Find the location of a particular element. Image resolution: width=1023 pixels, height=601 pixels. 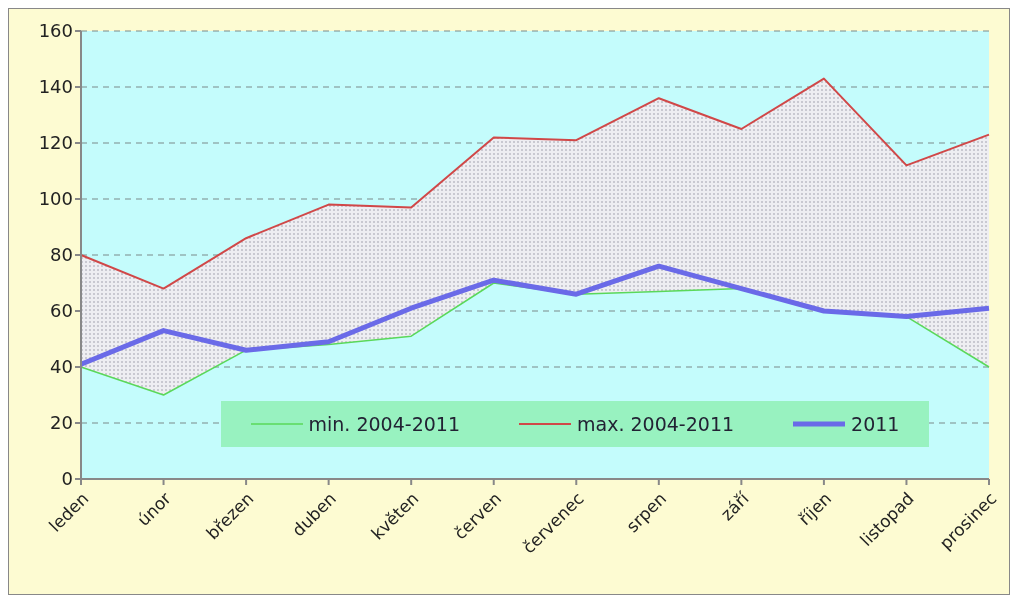

legend-label: min. 2004-2011 is located at coordinates (384, 424).